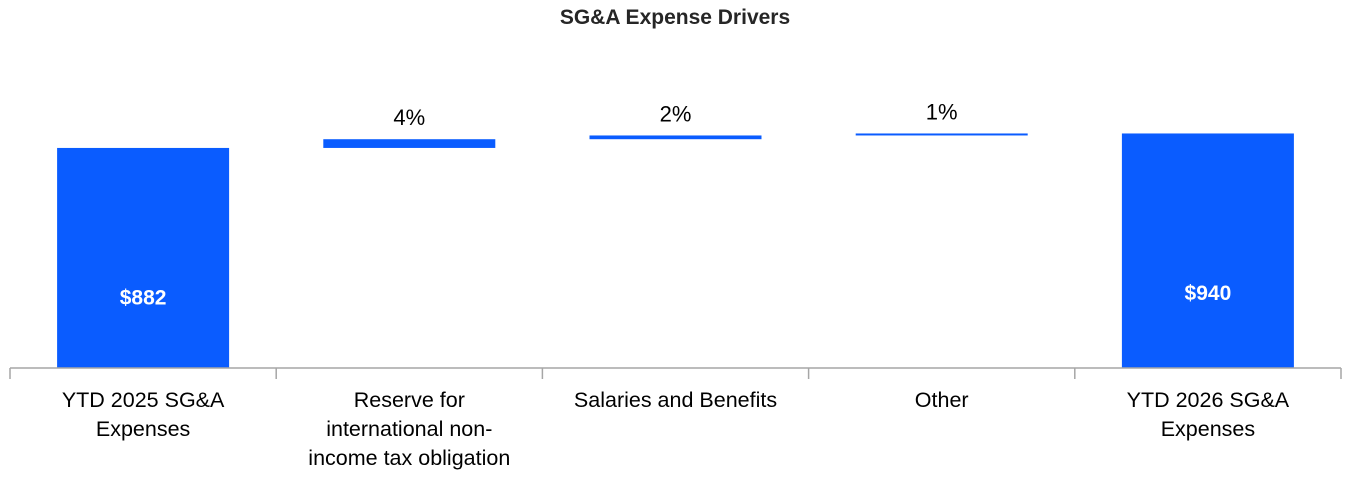 This screenshot has width=1350, height=480. I want to click on category-label-line: international non-, so click(409, 429).